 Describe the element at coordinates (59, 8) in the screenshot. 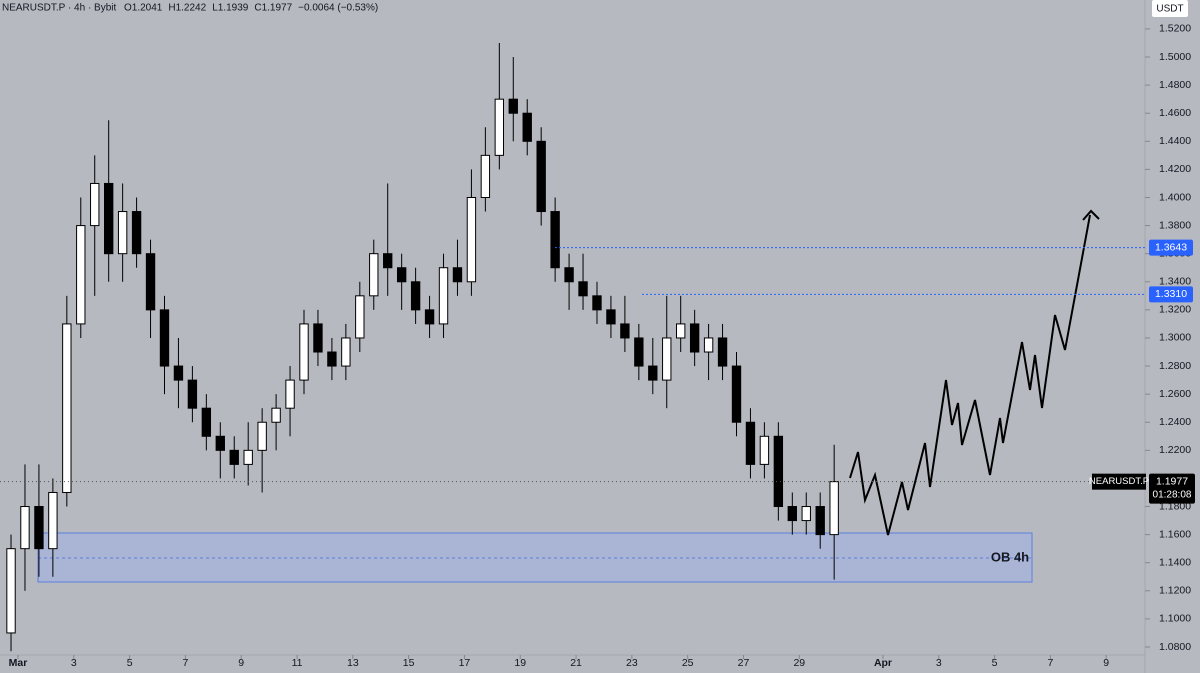

I see `symbol-title: NEARUSDT.P · 4h · Bybit` at that location.